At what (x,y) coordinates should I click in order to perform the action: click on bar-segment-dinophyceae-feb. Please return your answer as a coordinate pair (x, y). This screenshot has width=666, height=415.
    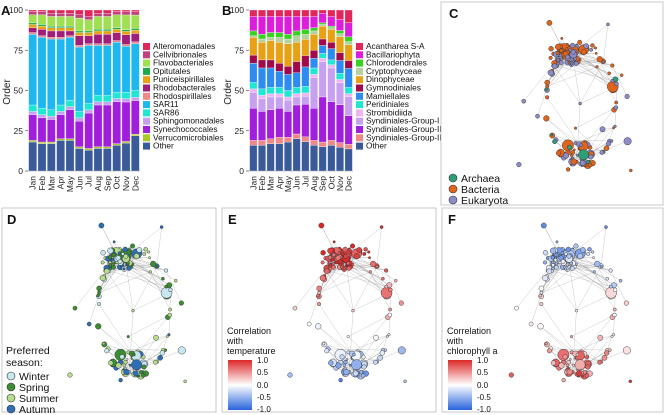
    Looking at the image, I should click on (262, 51).